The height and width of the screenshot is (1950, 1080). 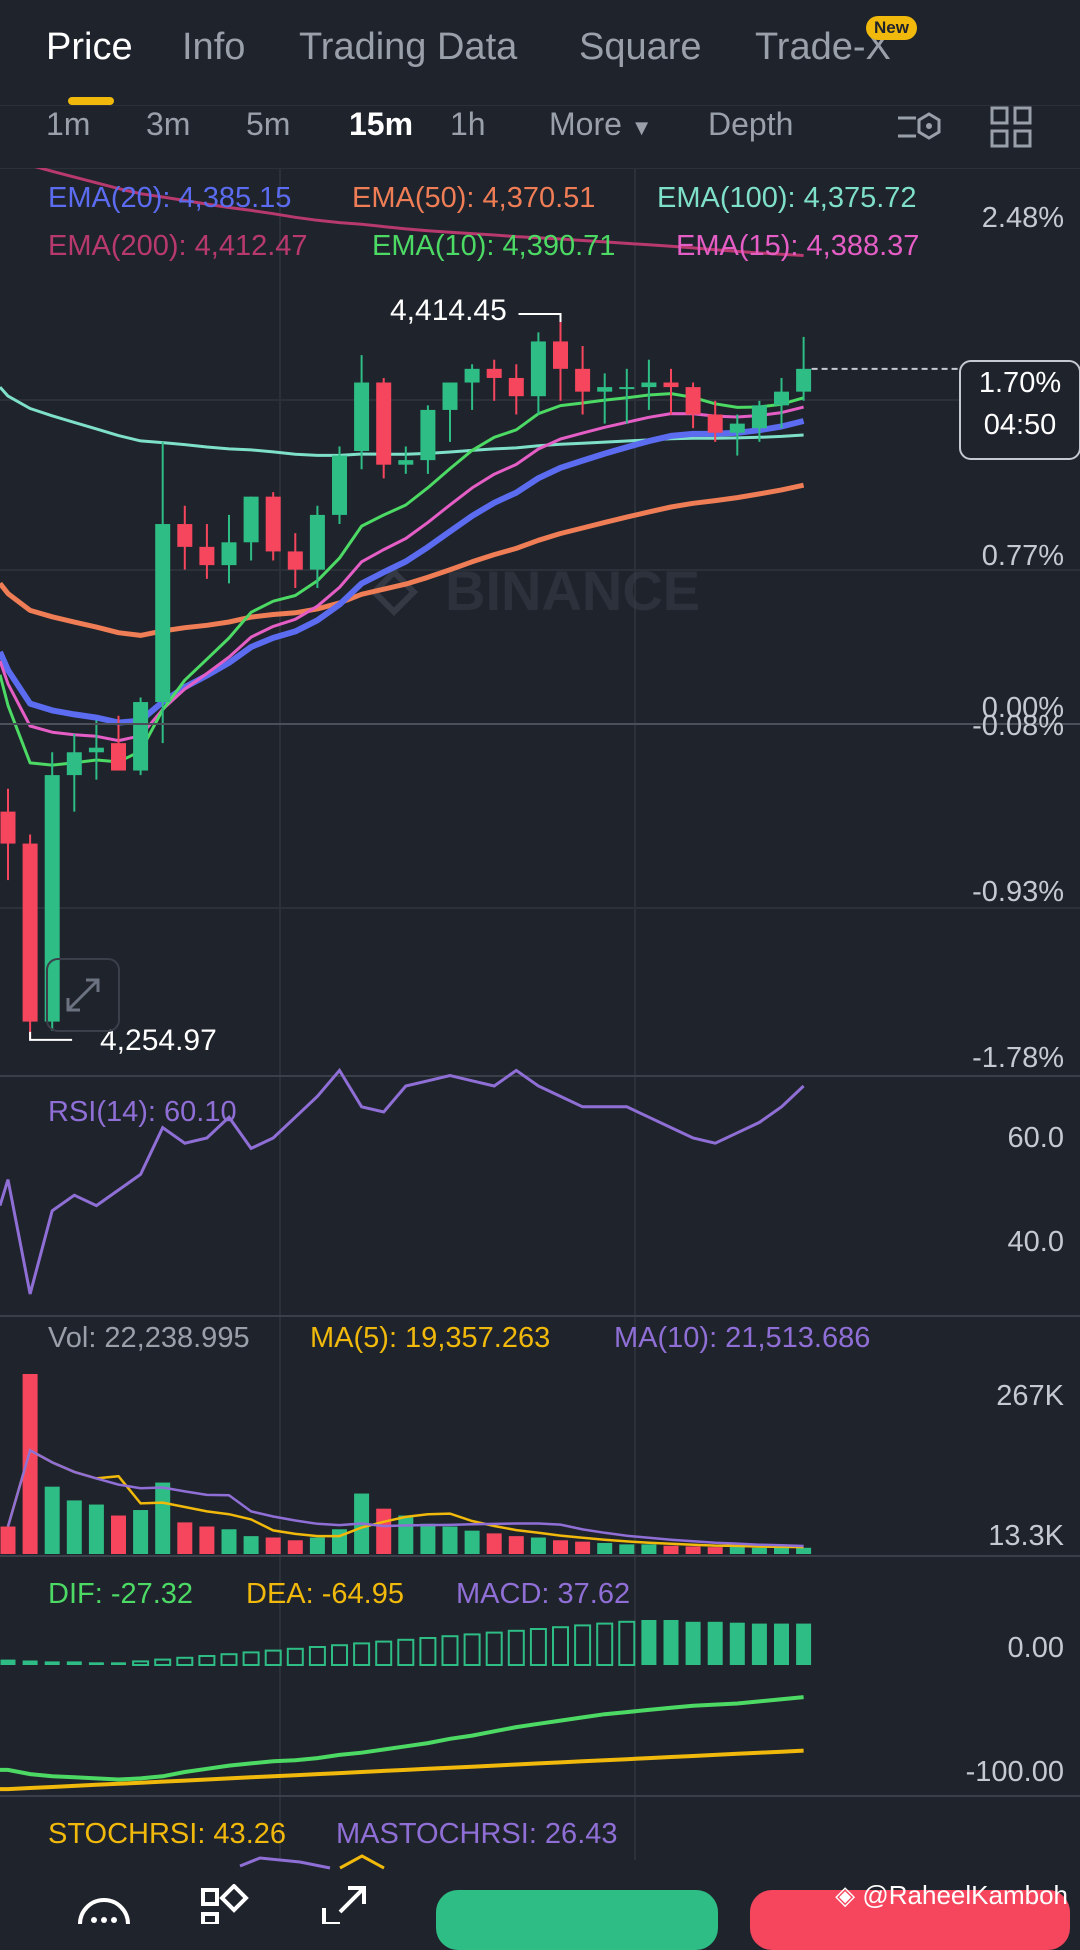 I want to click on rsi-line, so click(x=402, y=1181).